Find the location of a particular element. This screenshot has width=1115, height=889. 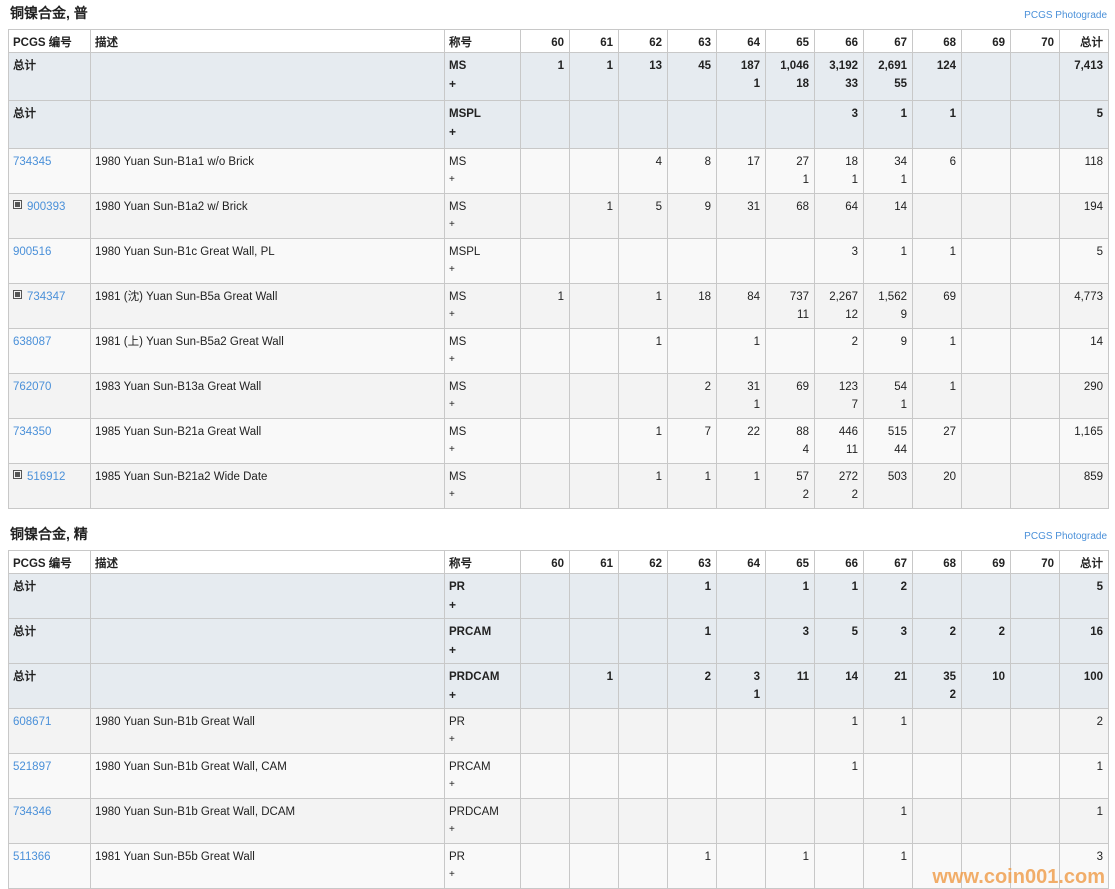

pcgs-number-cell: 734345 is located at coordinates (49, 171).